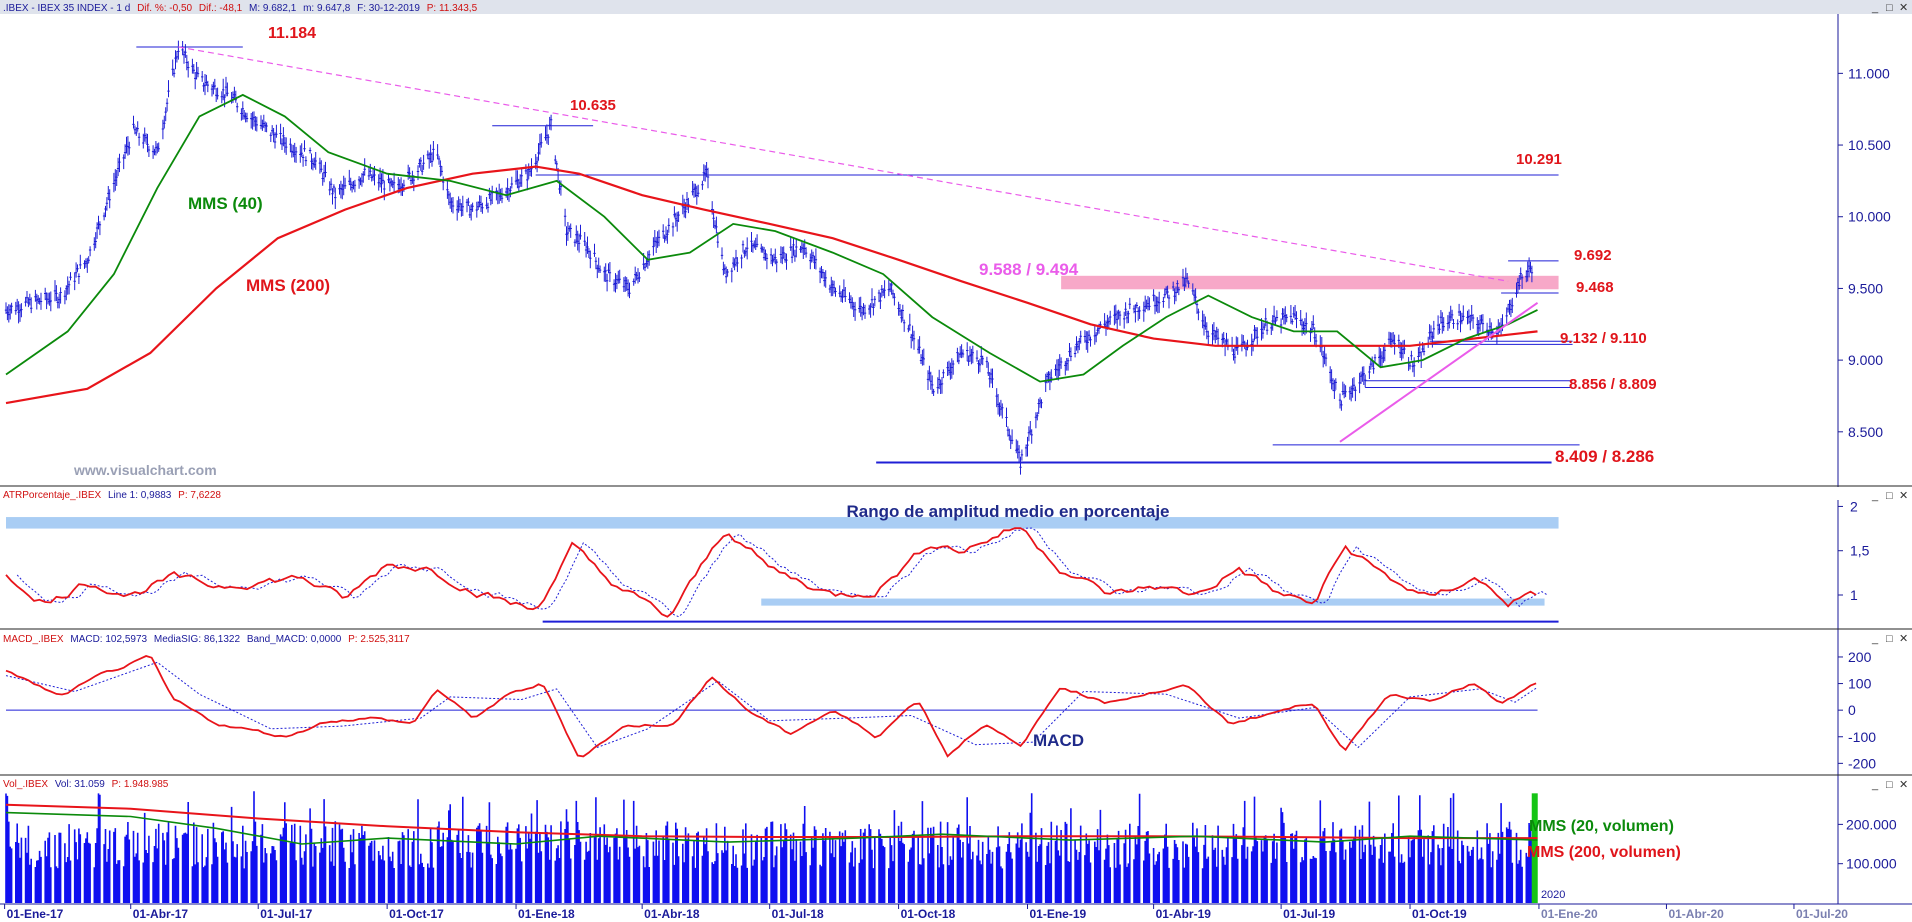 The width and height of the screenshot is (1912, 922). Describe the element at coordinates (1604, 456) in the screenshot. I see `label-level-8409: 8.409 / 8.286` at that location.